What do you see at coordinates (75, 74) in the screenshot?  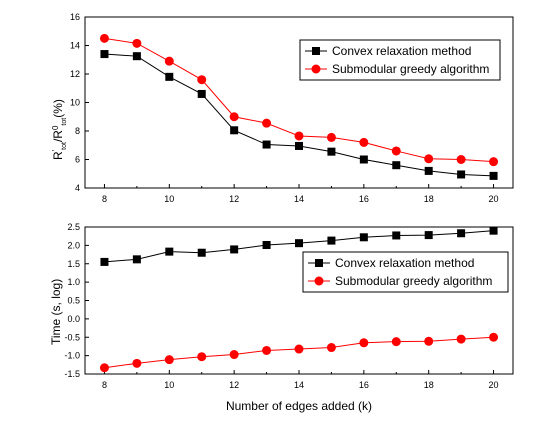 I see `y-tick-label: 12` at bounding box center [75, 74].